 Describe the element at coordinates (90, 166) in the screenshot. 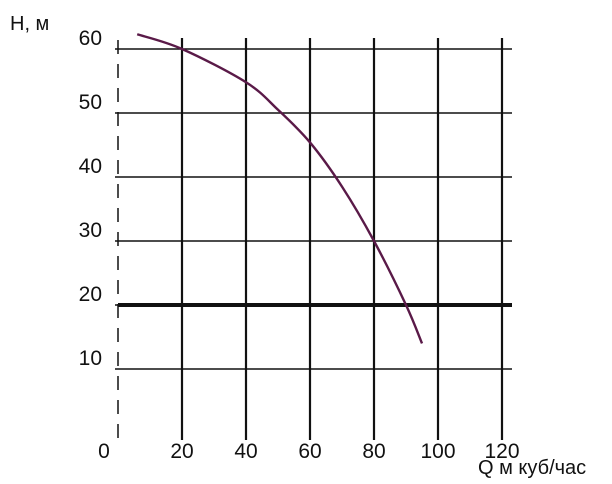

I see `y-tick-label: 40` at that location.